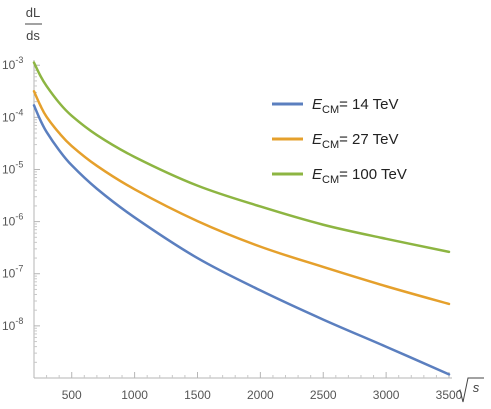 This screenshot has height=409, width=491. What do you see at coordinates (260, 395) in the screenshot?
I see `x-tick-label: 2000` at bounding box center [260, 395].